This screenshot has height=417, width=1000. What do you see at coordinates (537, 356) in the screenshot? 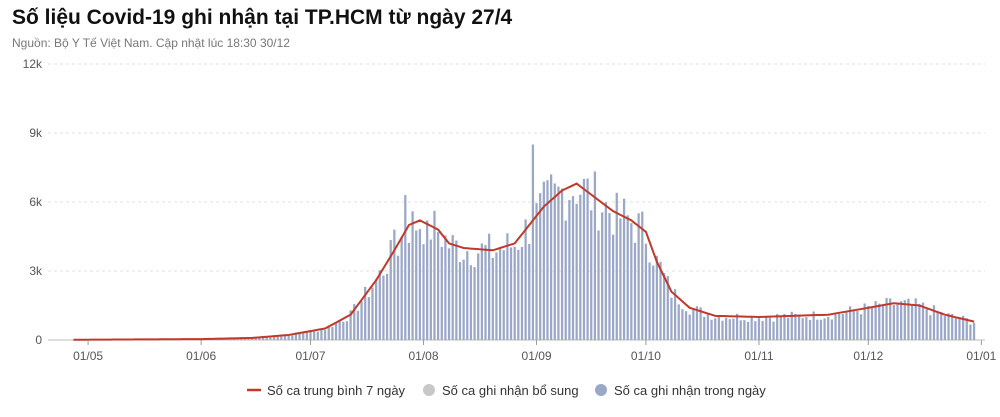
I see `x-tick-label: 01/09` at bounding box center [537, 356].